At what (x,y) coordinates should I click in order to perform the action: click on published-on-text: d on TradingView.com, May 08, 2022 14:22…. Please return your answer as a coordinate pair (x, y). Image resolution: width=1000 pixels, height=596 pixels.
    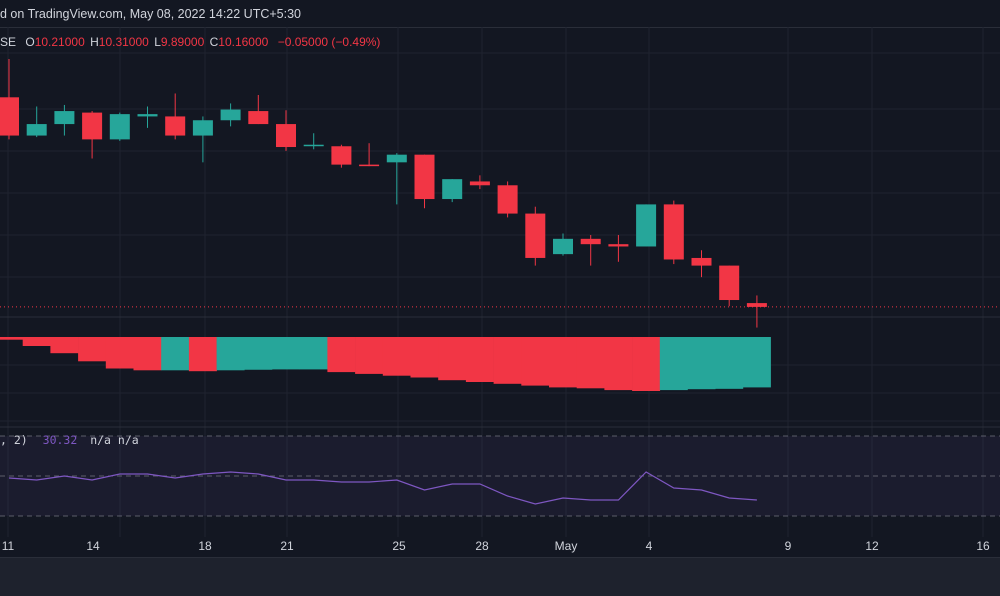
    Looking at the image, I should click on (150, 14).